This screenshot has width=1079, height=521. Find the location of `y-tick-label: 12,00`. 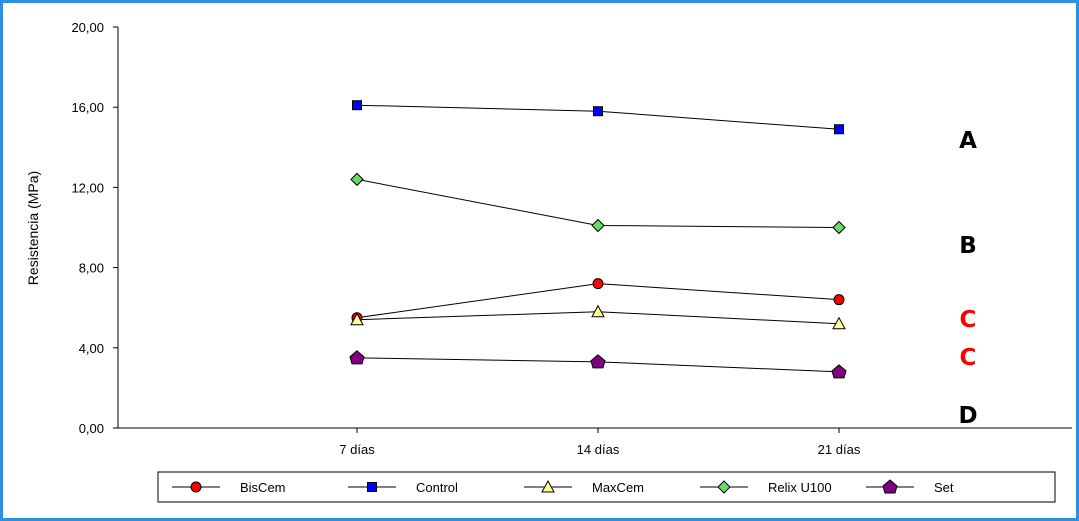

y-tick-label: 12,00 is located at coordinates (87, 187).